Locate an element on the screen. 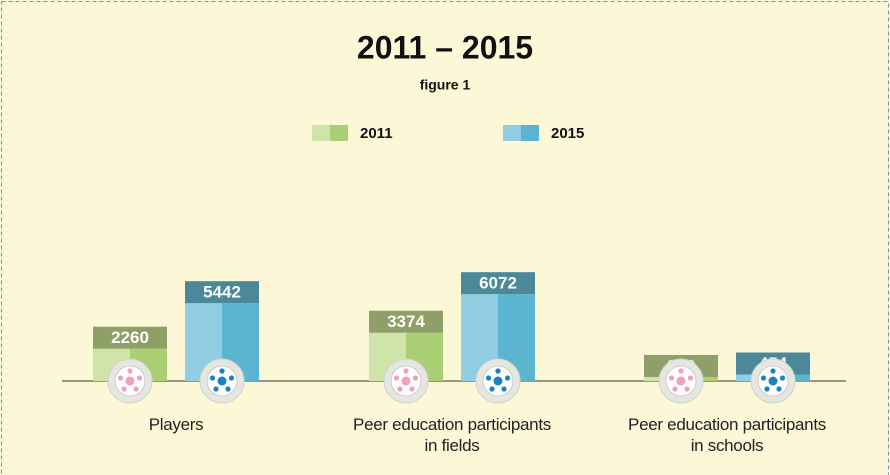 The width and height of the screenshot is (890, 475). data-label: 5442 is located at coordinates (222, 292).